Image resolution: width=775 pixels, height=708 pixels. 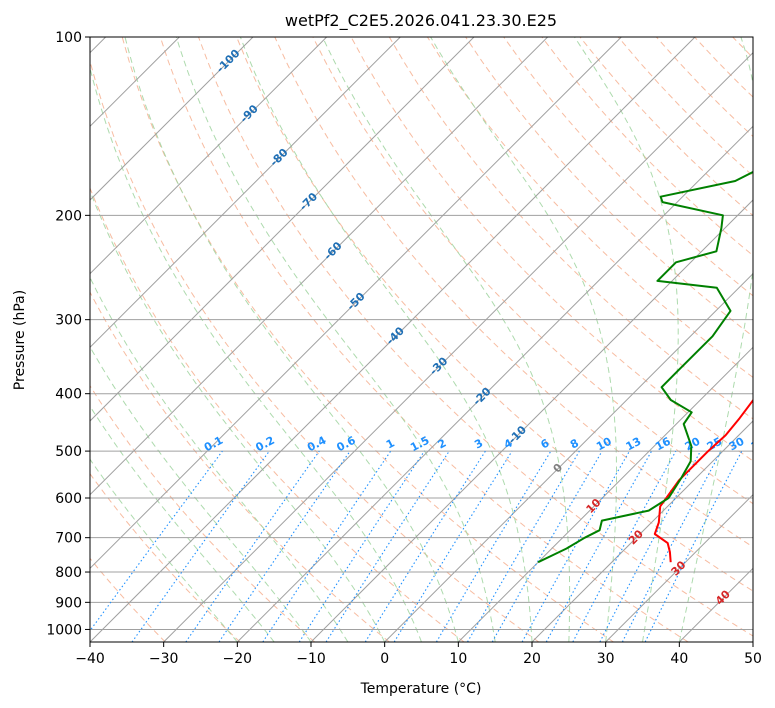 I want to click on x-tick-label: 10, so click(x=458, y=659).